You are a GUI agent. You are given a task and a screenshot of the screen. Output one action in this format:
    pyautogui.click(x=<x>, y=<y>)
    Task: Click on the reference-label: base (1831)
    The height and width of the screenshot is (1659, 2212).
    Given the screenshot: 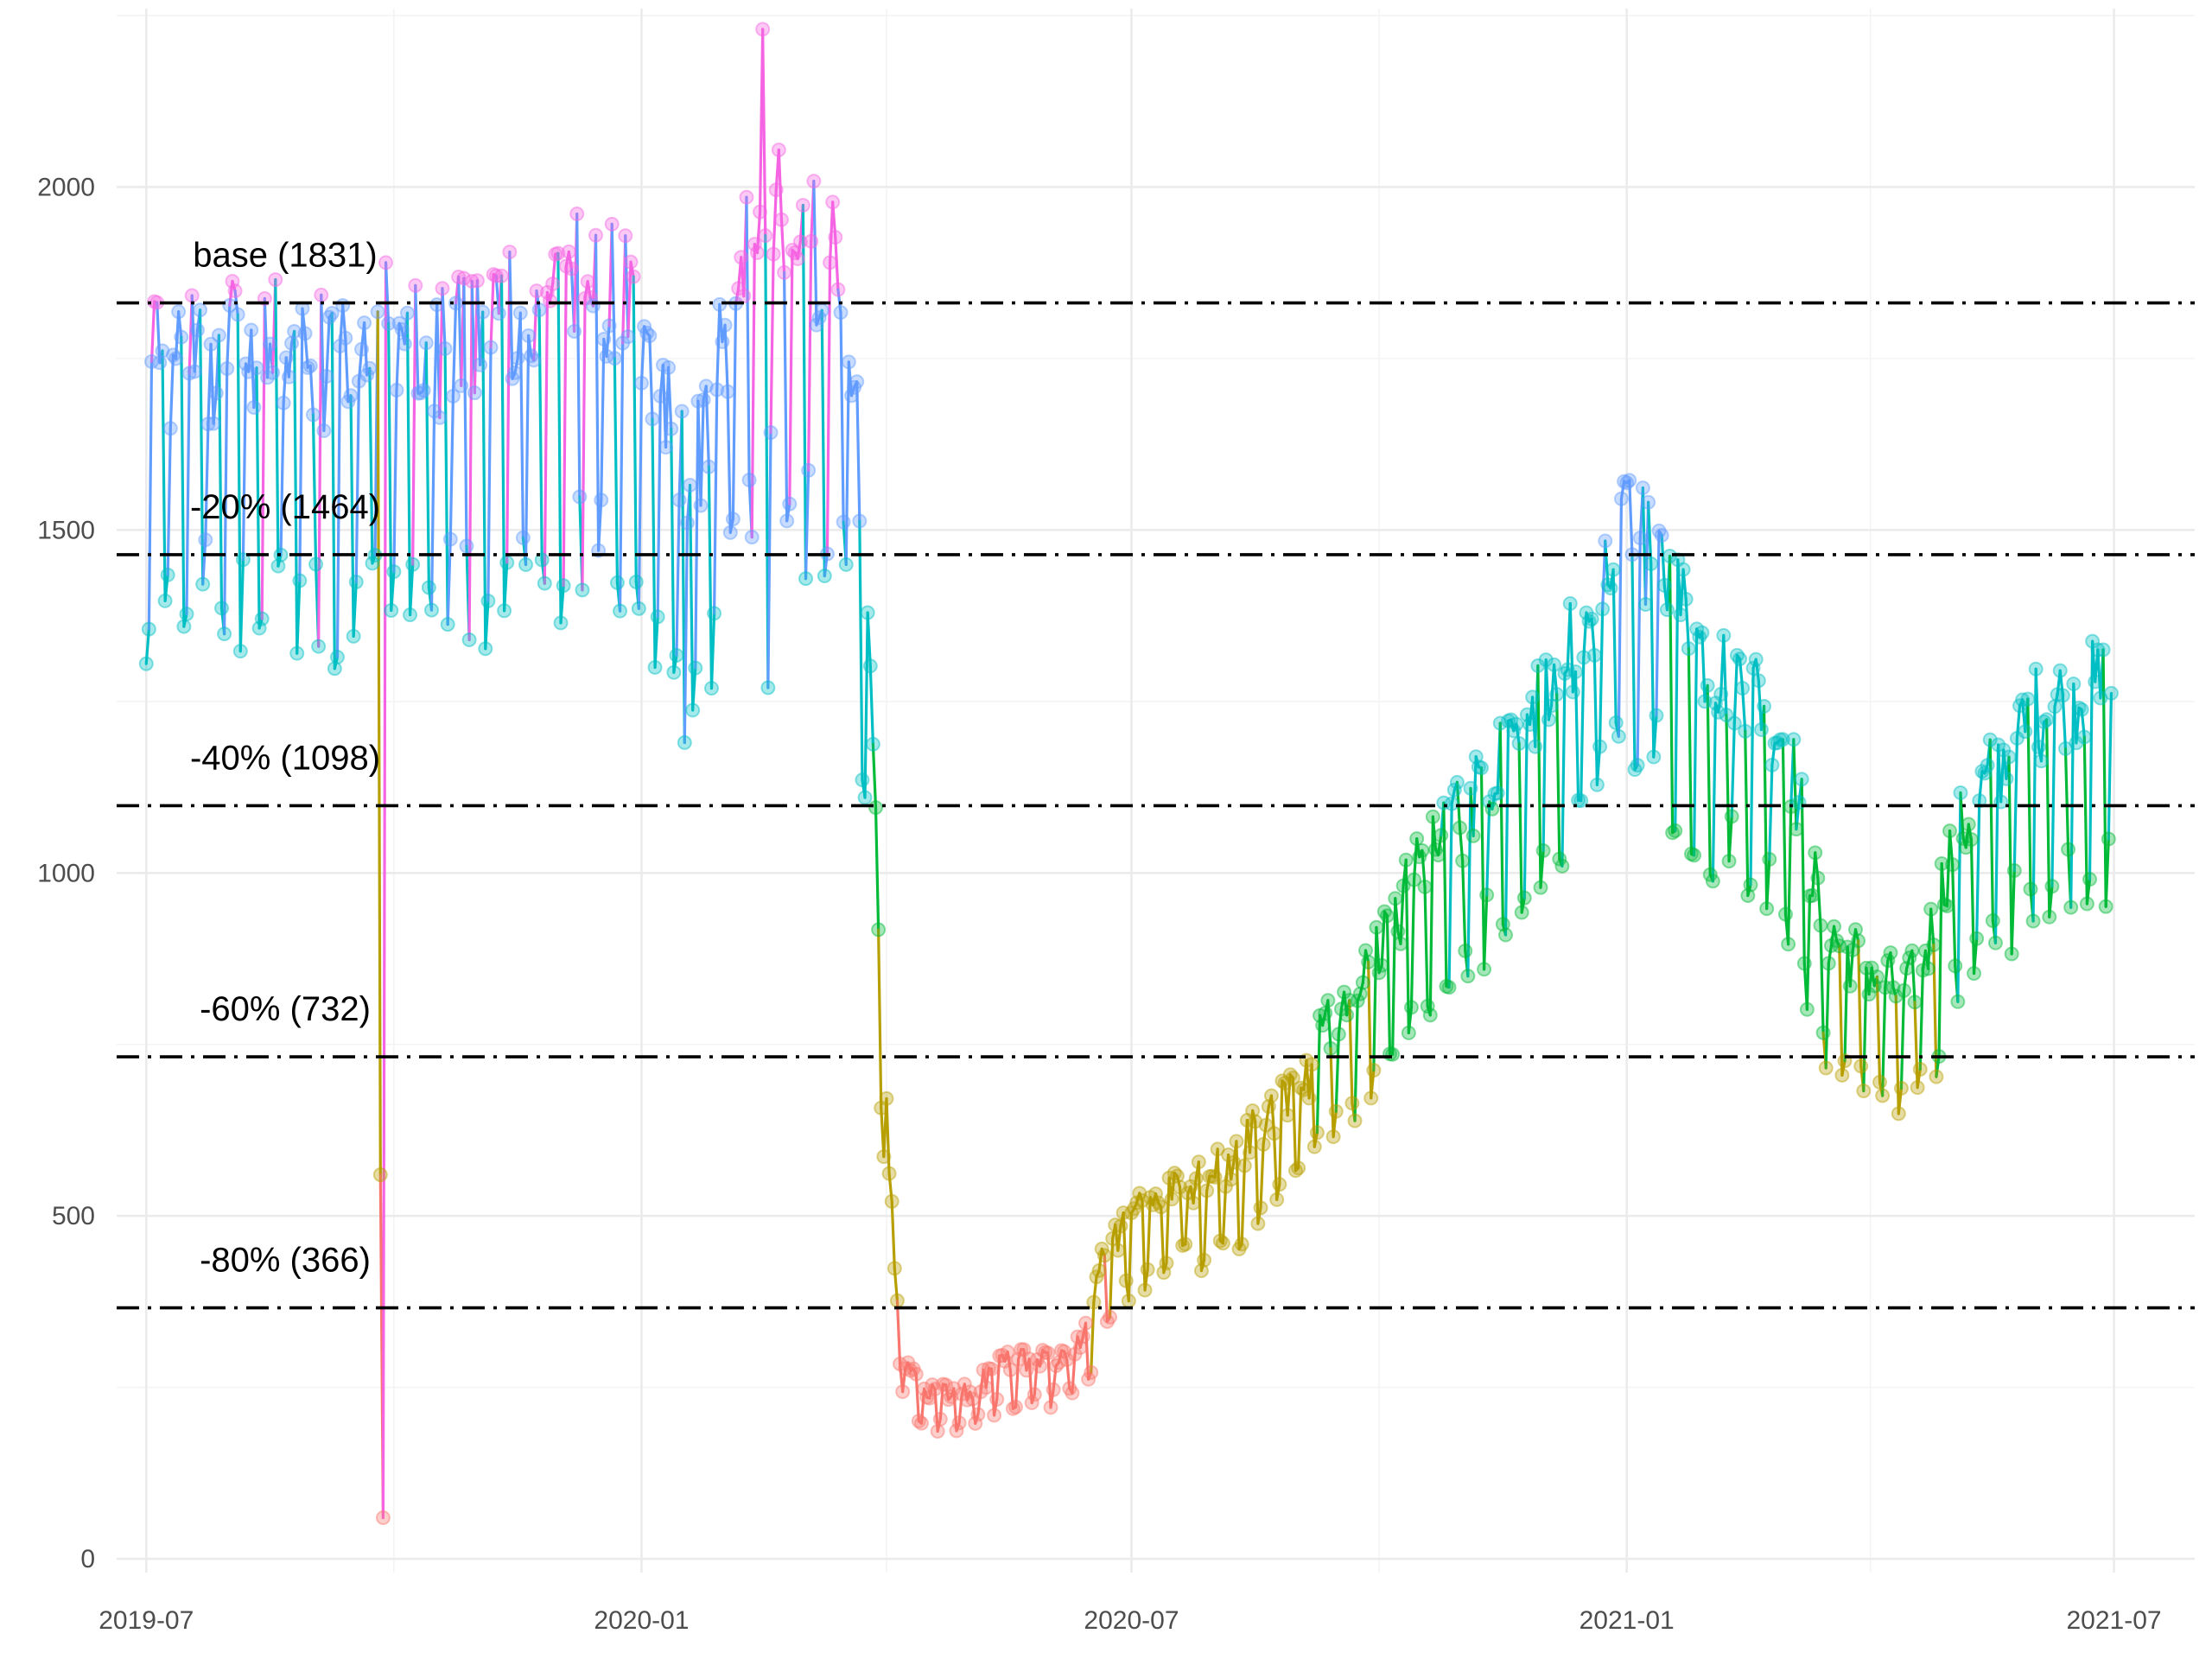 What is the action you would take?
    pyautogui.click(x=285, y=256)
    